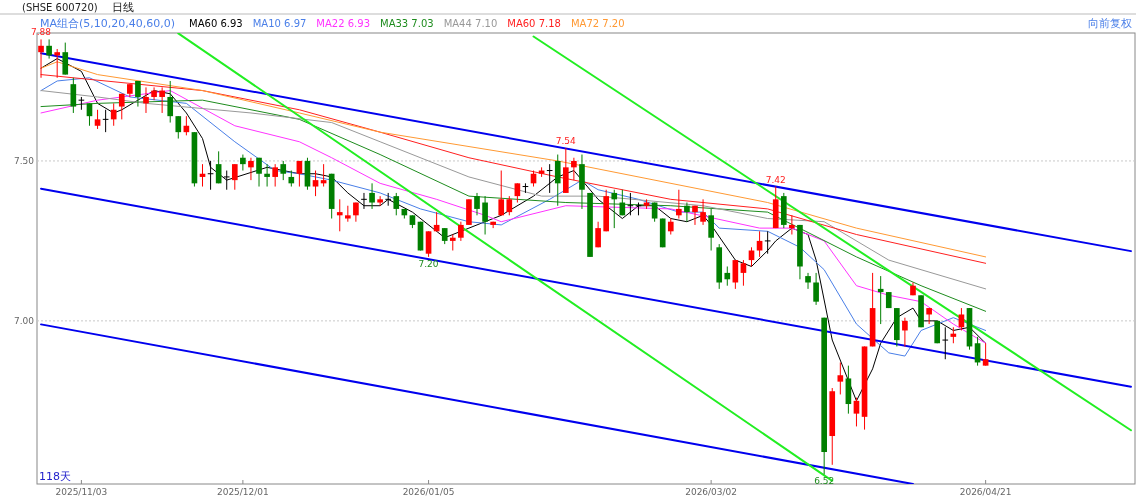 The image size is (1136, 500). I want to click on text: MA10 6.97, so click(279, 23).